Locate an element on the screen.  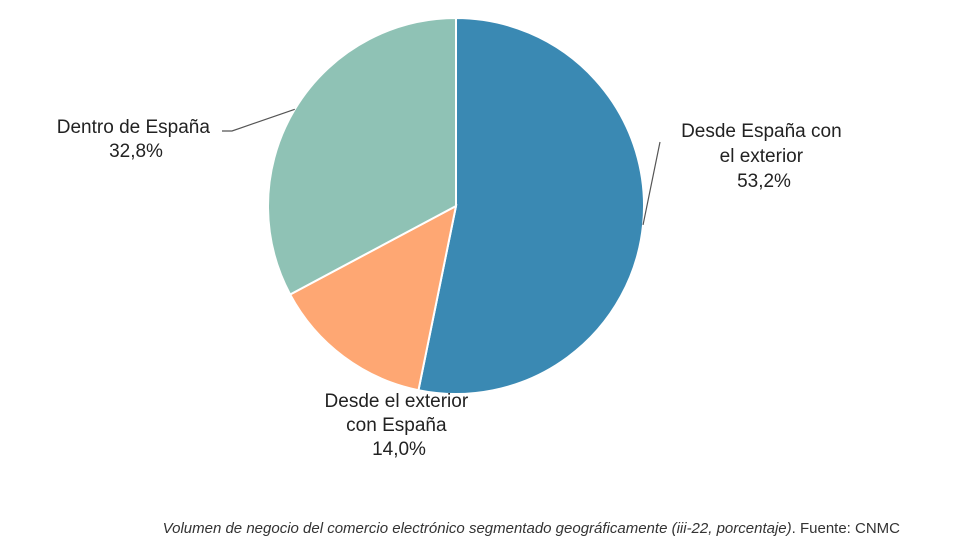
slice-label-desde-espana-con-el-exterior: Desde España con el exterior 53,2% is located at coordinates (764, 156).